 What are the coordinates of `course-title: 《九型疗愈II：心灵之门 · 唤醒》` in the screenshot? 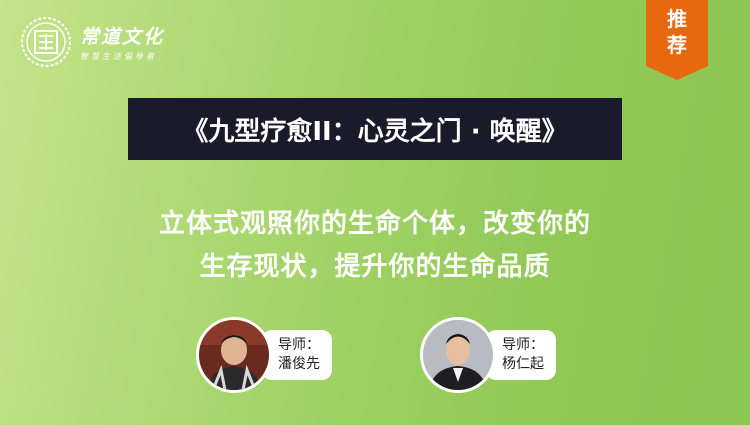 It's located at (375, 129).